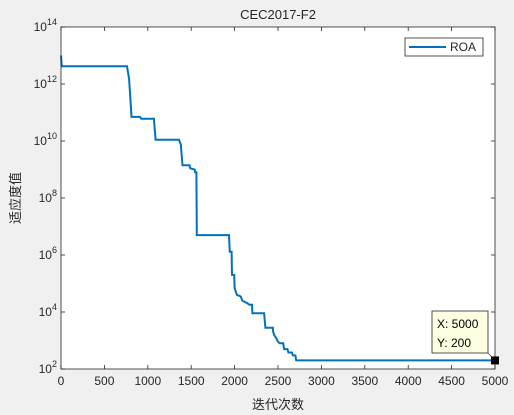 This screenshot has height=415, width=514. Describe the element at coordinates (48, 196) in the screenshot. I see `y-tick-label: 10⁸` at that location.